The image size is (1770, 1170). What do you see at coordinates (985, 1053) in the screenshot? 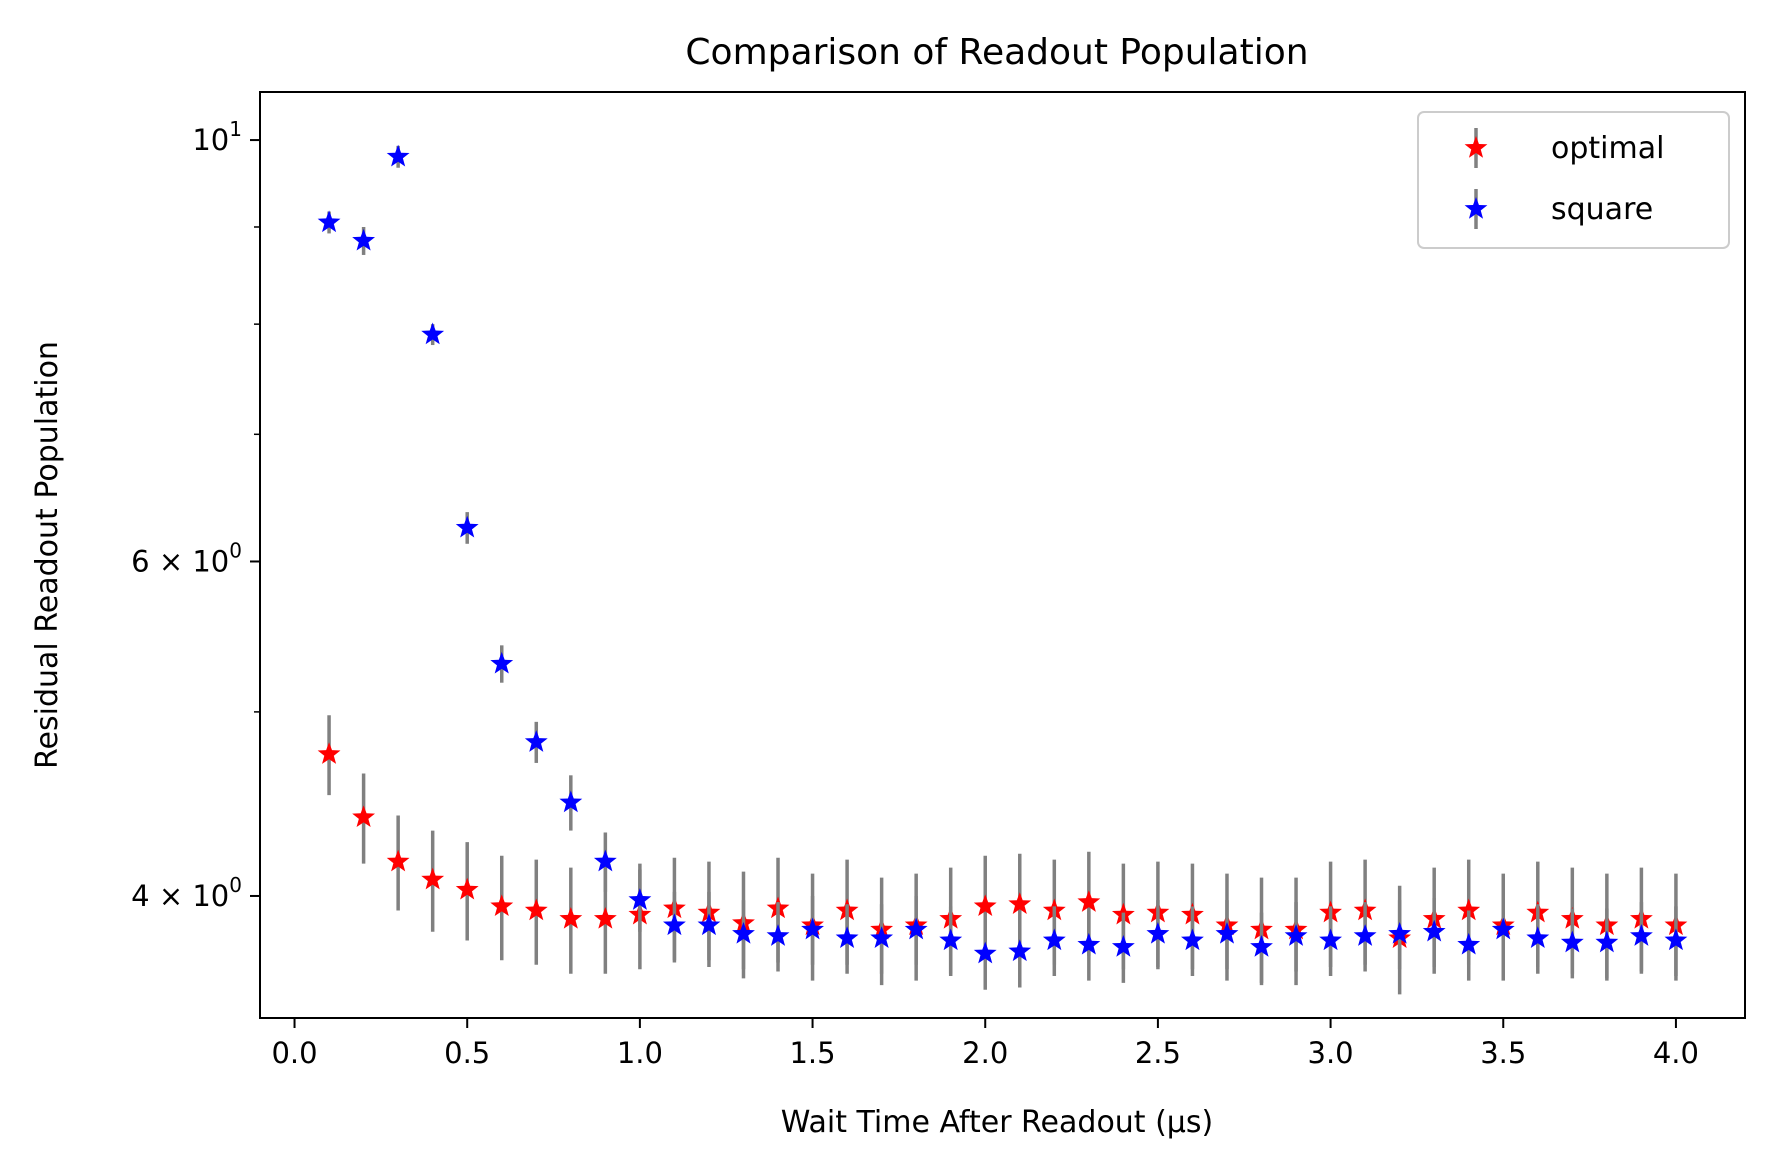
I see `x-tick-label: 2.0` at bounding box center [985, 1053].